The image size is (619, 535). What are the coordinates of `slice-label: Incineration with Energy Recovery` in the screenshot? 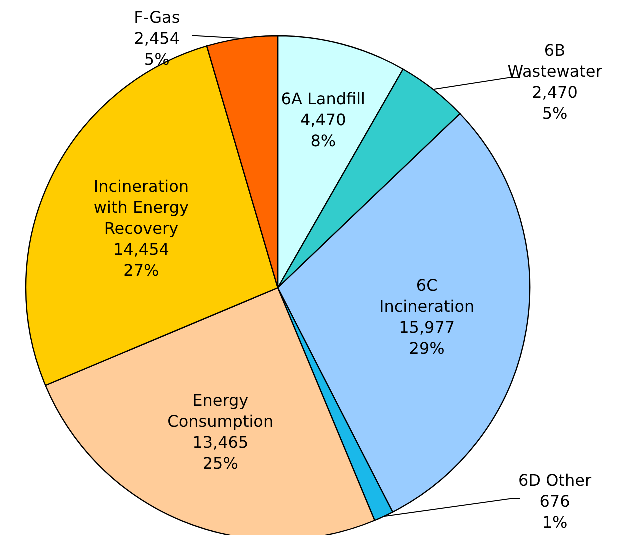 It's located at (141, 207).